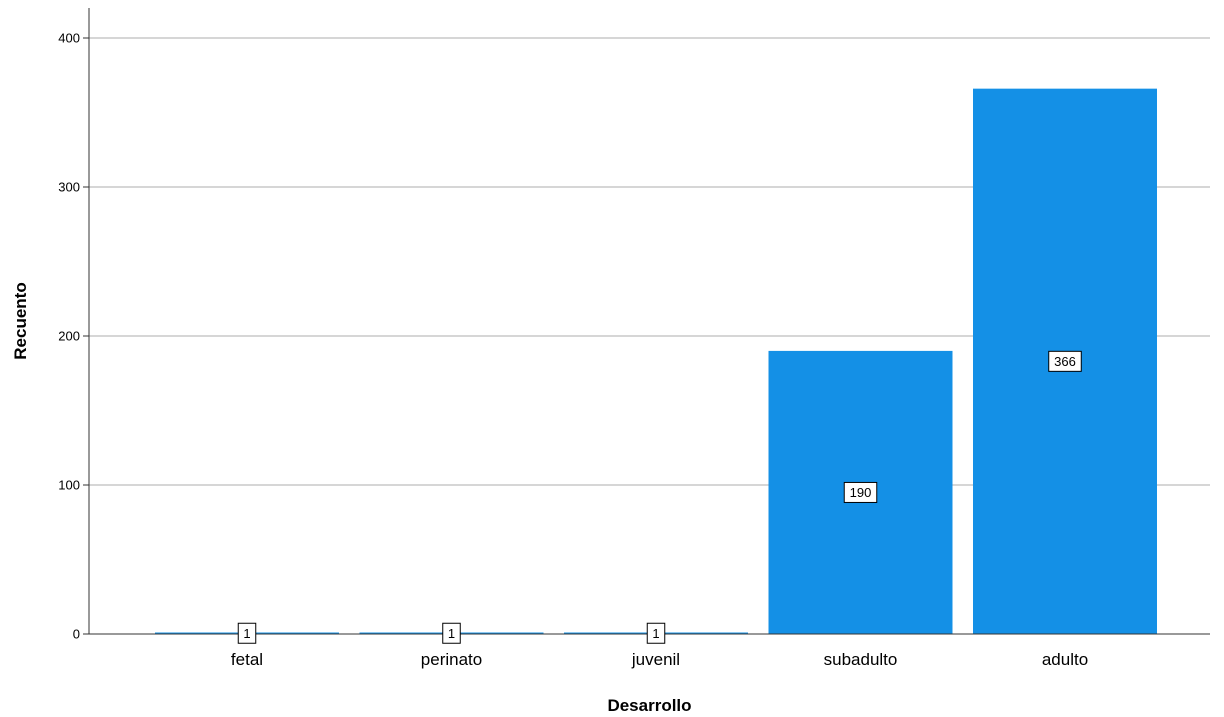 Image resolution: width=1224 pixels, height=717 pixels. Describe the element at coordinates (69, 336) in the screenshot. I see `y-tick-label: 200` at that location.